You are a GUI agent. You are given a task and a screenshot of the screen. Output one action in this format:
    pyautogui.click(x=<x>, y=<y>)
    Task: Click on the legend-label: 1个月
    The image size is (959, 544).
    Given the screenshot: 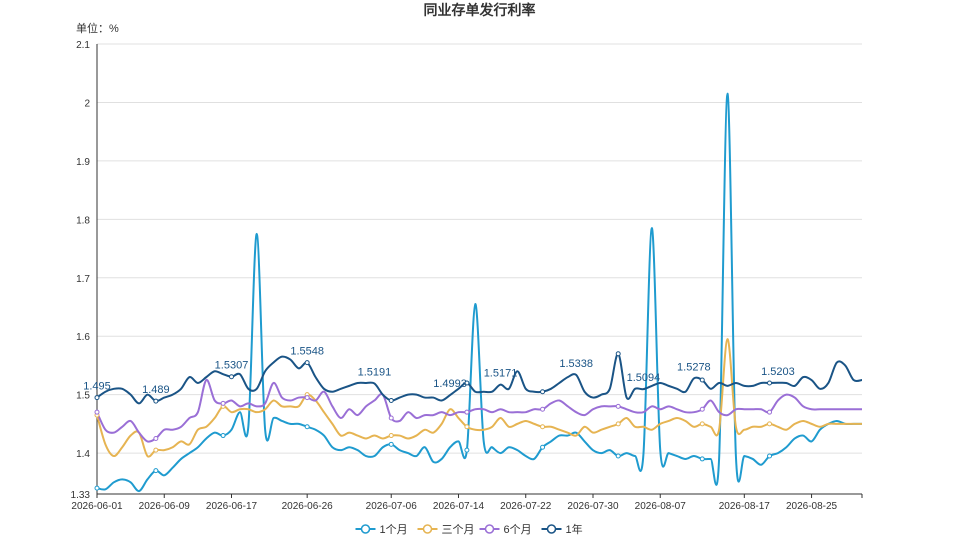 What is the action you would take?
    pyautogui.click(x=394, y=529)
    